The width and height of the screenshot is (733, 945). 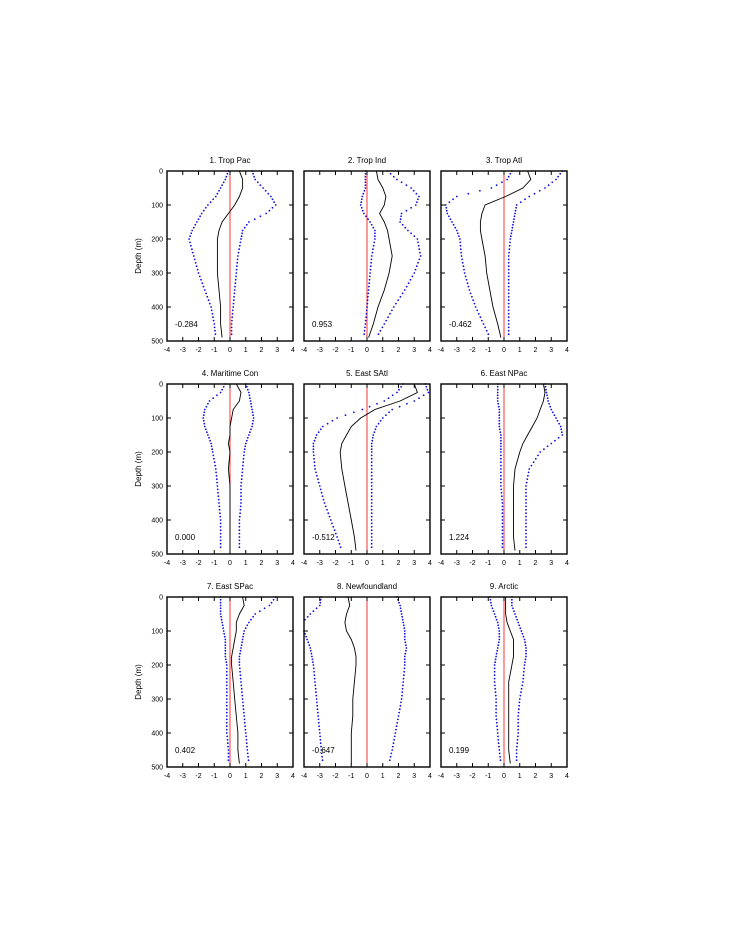 I want to click on y-axis-label: Depth (m), so click(x=138, y=682).